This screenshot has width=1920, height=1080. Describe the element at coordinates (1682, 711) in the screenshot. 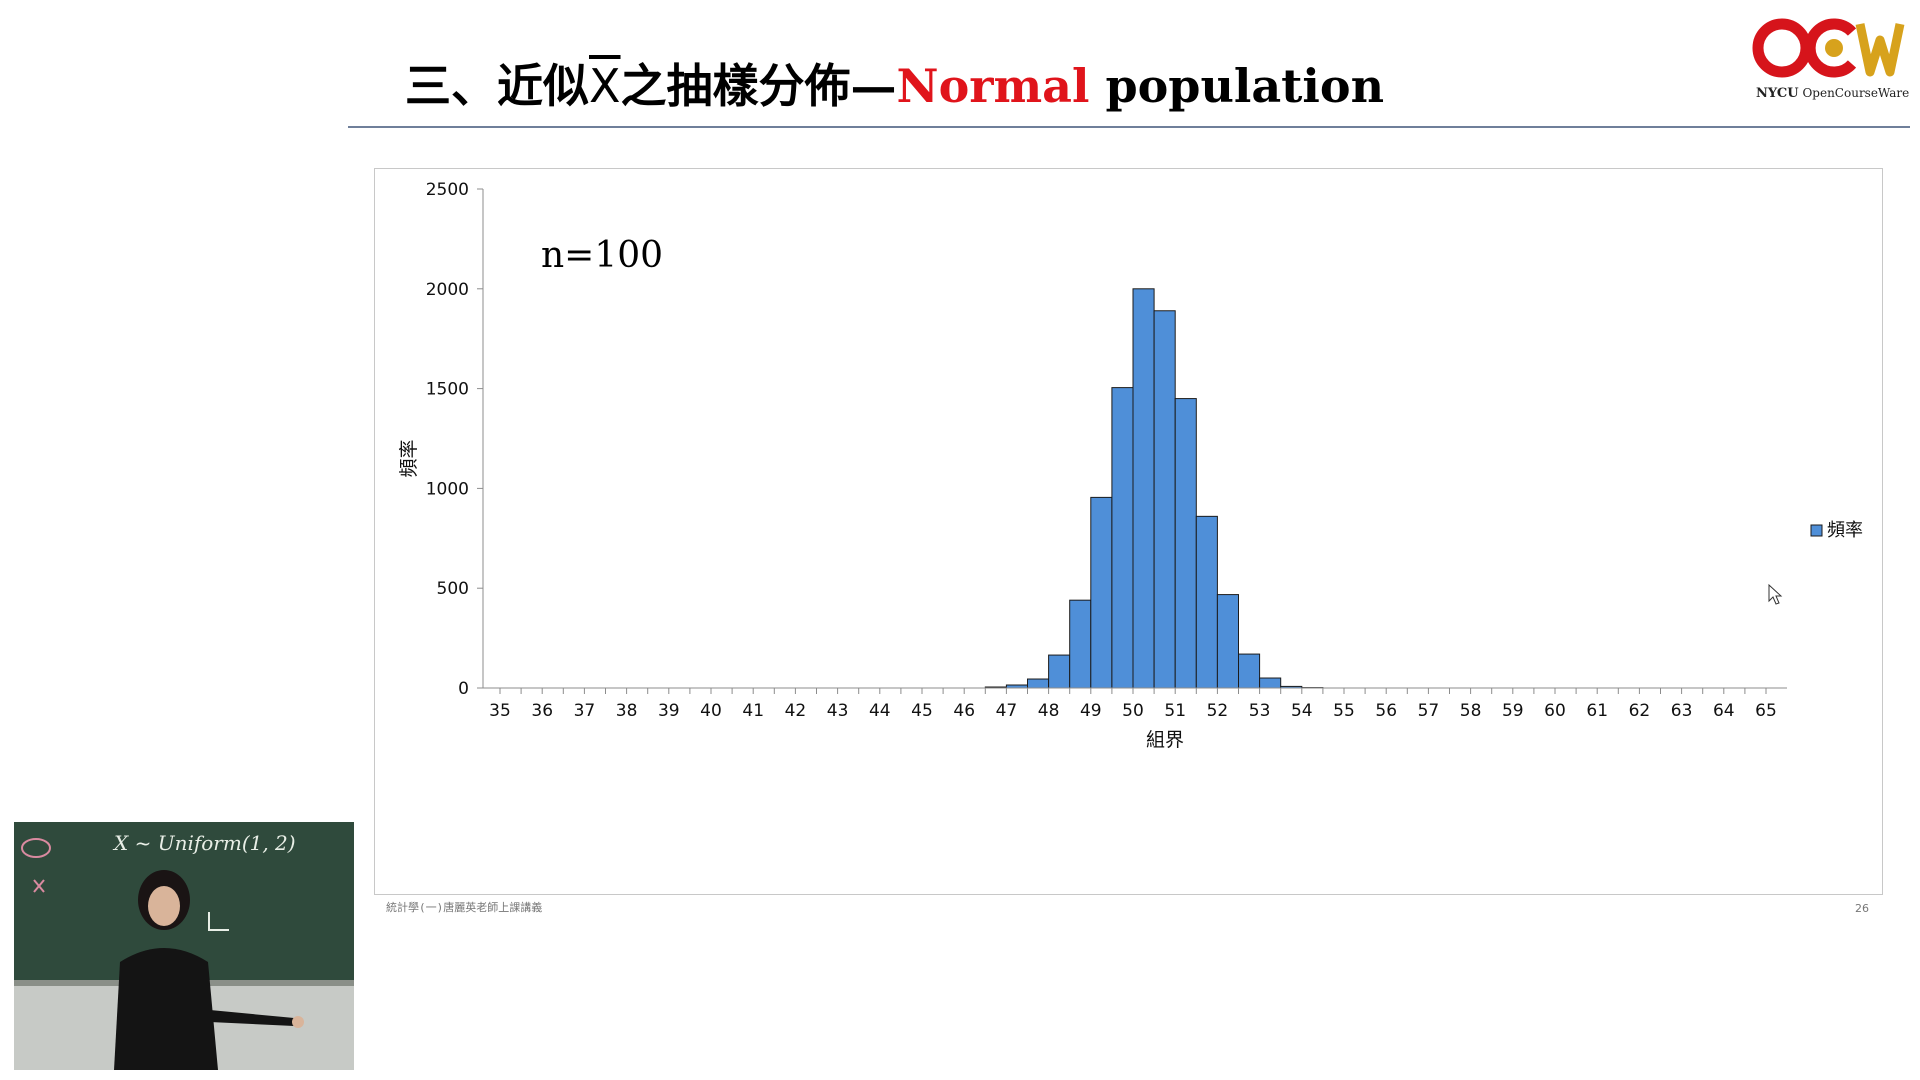

I see `x-tick-label: 63` at that location.